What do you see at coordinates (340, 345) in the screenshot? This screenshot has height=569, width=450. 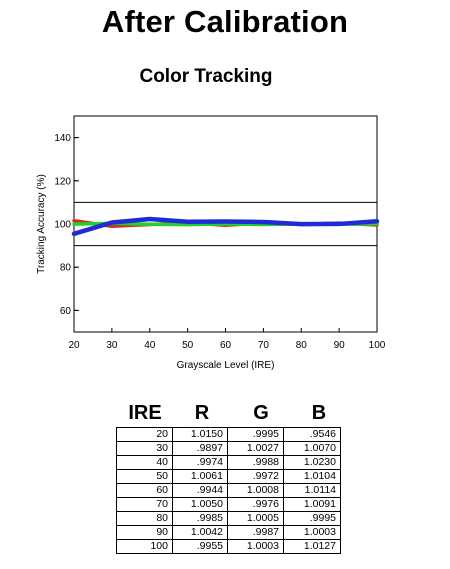 I see `x-tick-label: 90` at bounding box center [340, 345].